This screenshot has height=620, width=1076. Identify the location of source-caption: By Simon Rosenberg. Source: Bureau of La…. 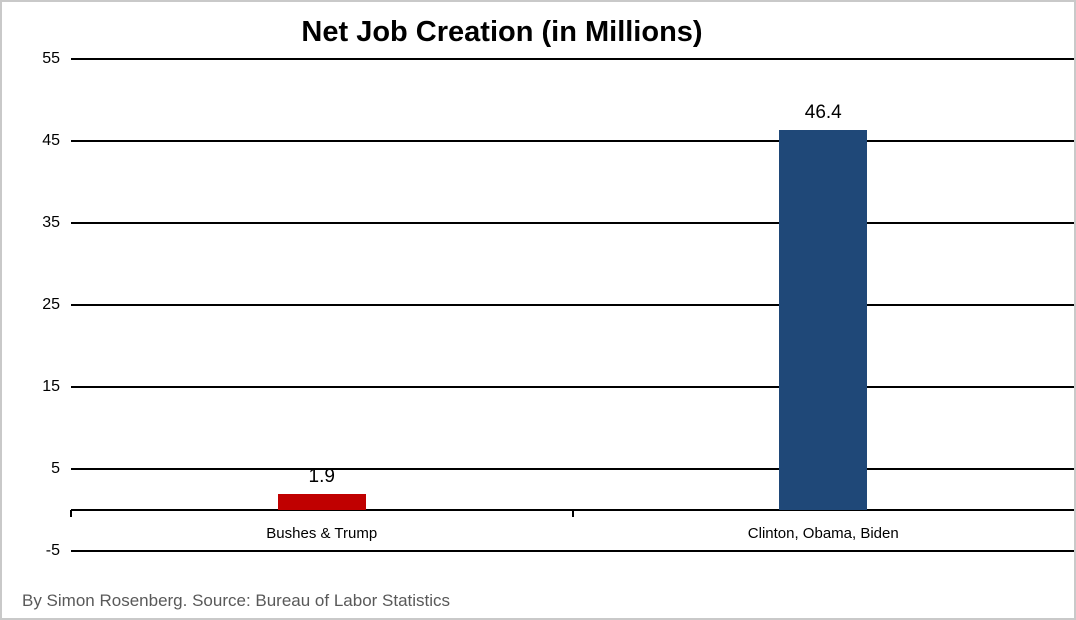
(236, 600).